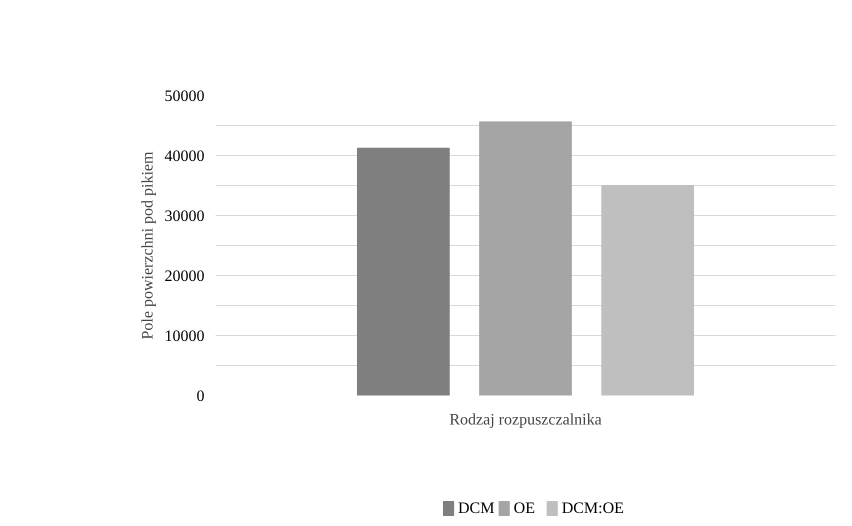 This screenshot has width=852, height=526. I want to click on y-axis-title: Pole powierzchni pod pikiem, so click(148, 245).